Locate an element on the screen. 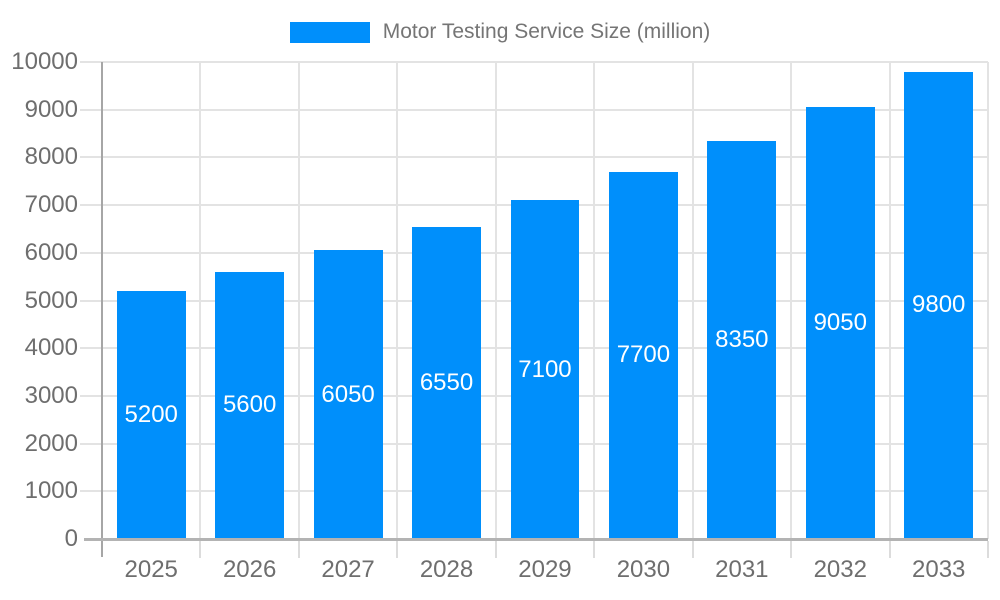  bar-value-label: 7100 is located at coordinates (545, 369).